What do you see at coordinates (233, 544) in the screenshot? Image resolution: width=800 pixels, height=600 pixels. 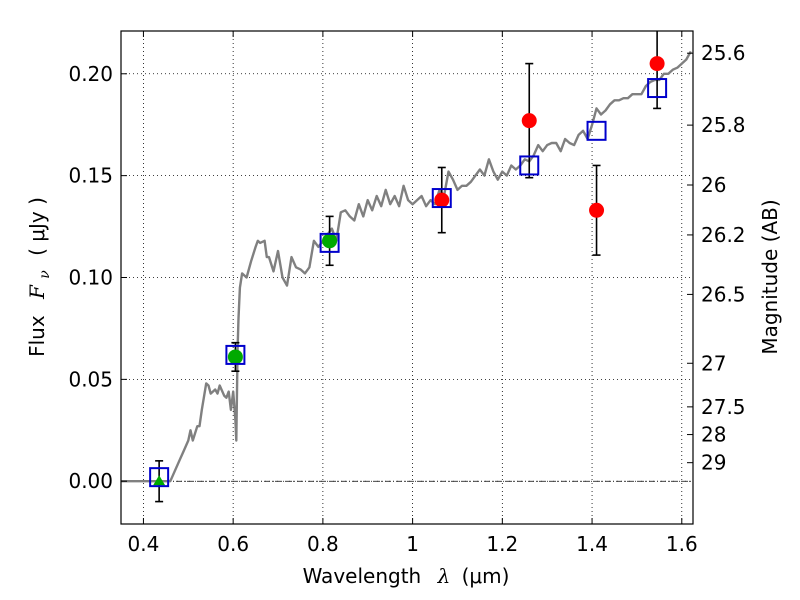 I see `x-tick-label: 0.6` at bounding box center [233, 544].